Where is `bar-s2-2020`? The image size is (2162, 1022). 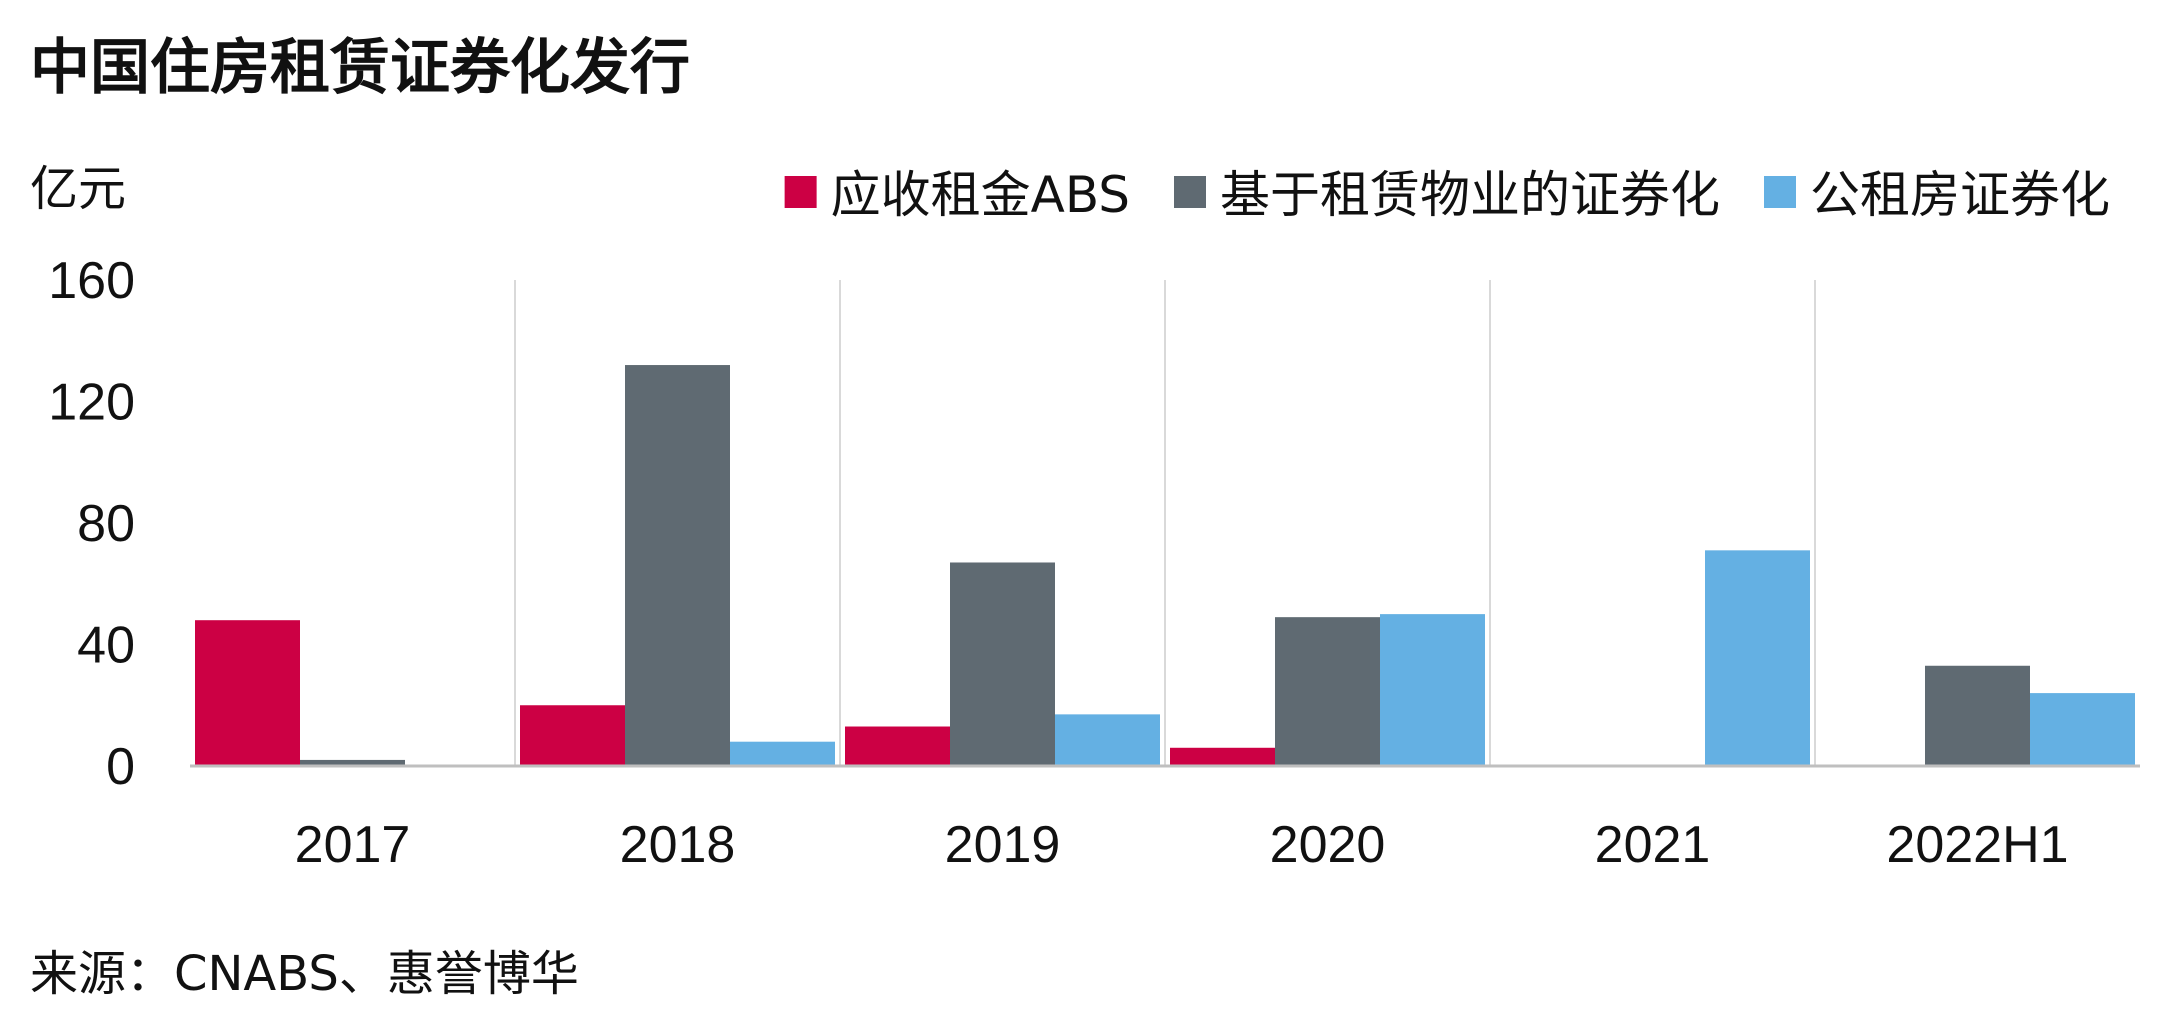 bar-s2-2020 is located at coordinates (1432, 690).